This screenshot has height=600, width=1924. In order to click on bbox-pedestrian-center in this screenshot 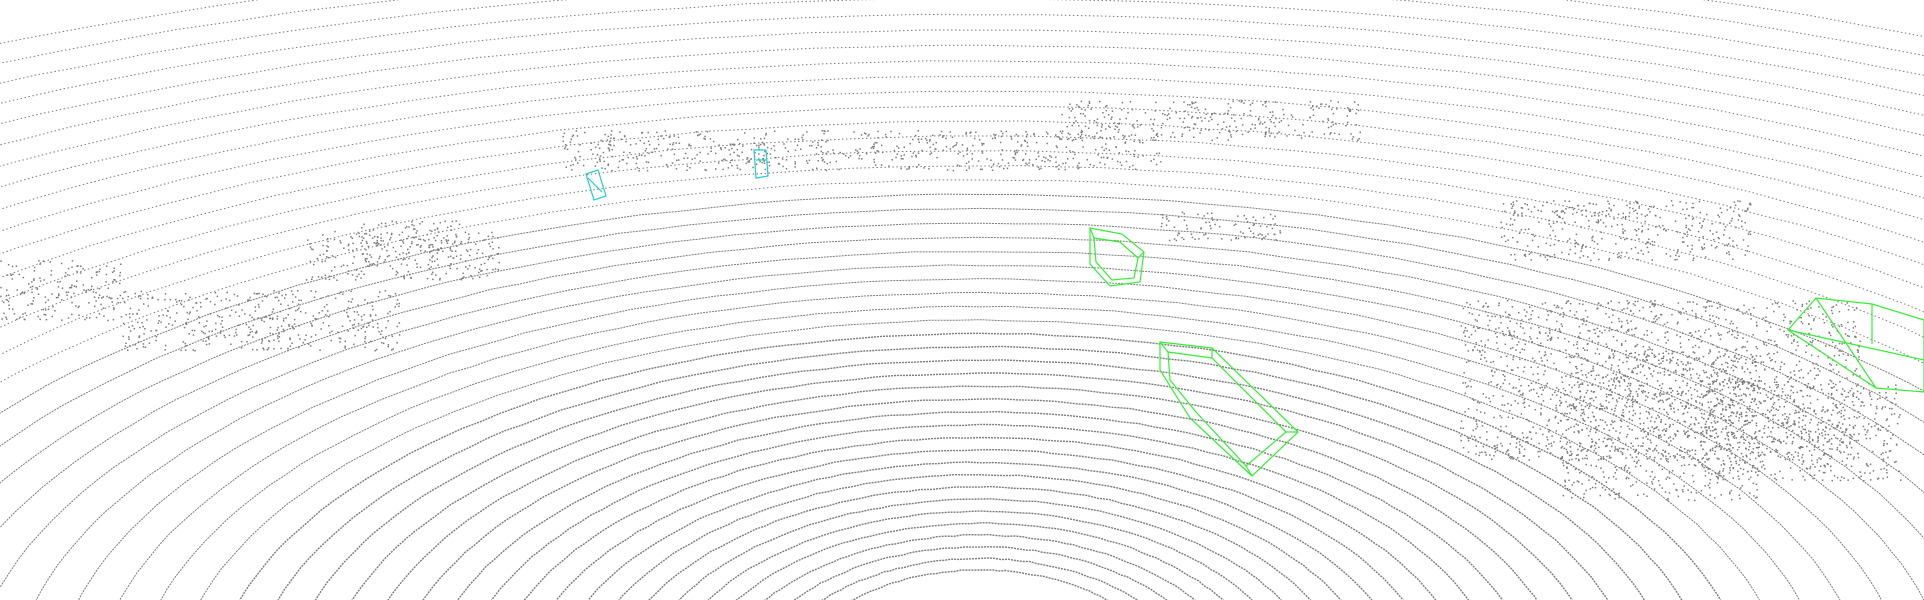, I will do `click(761, 164)`.